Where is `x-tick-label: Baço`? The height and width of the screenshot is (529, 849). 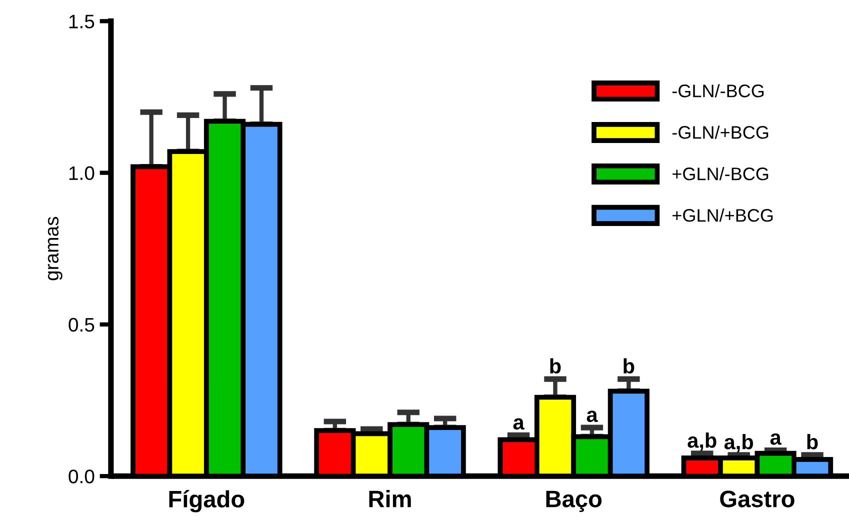
x-tick-label: Baço is located at coordinates (574, 501).